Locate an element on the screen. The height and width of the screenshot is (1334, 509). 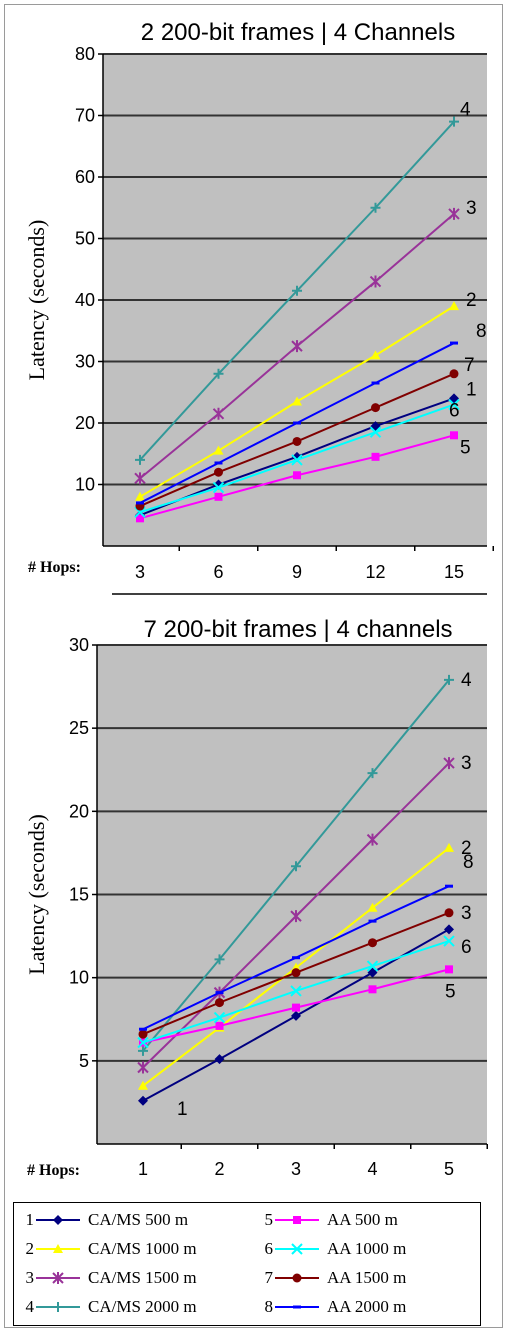
x-tick-label: 1 is located at coordinates (143, 1169).